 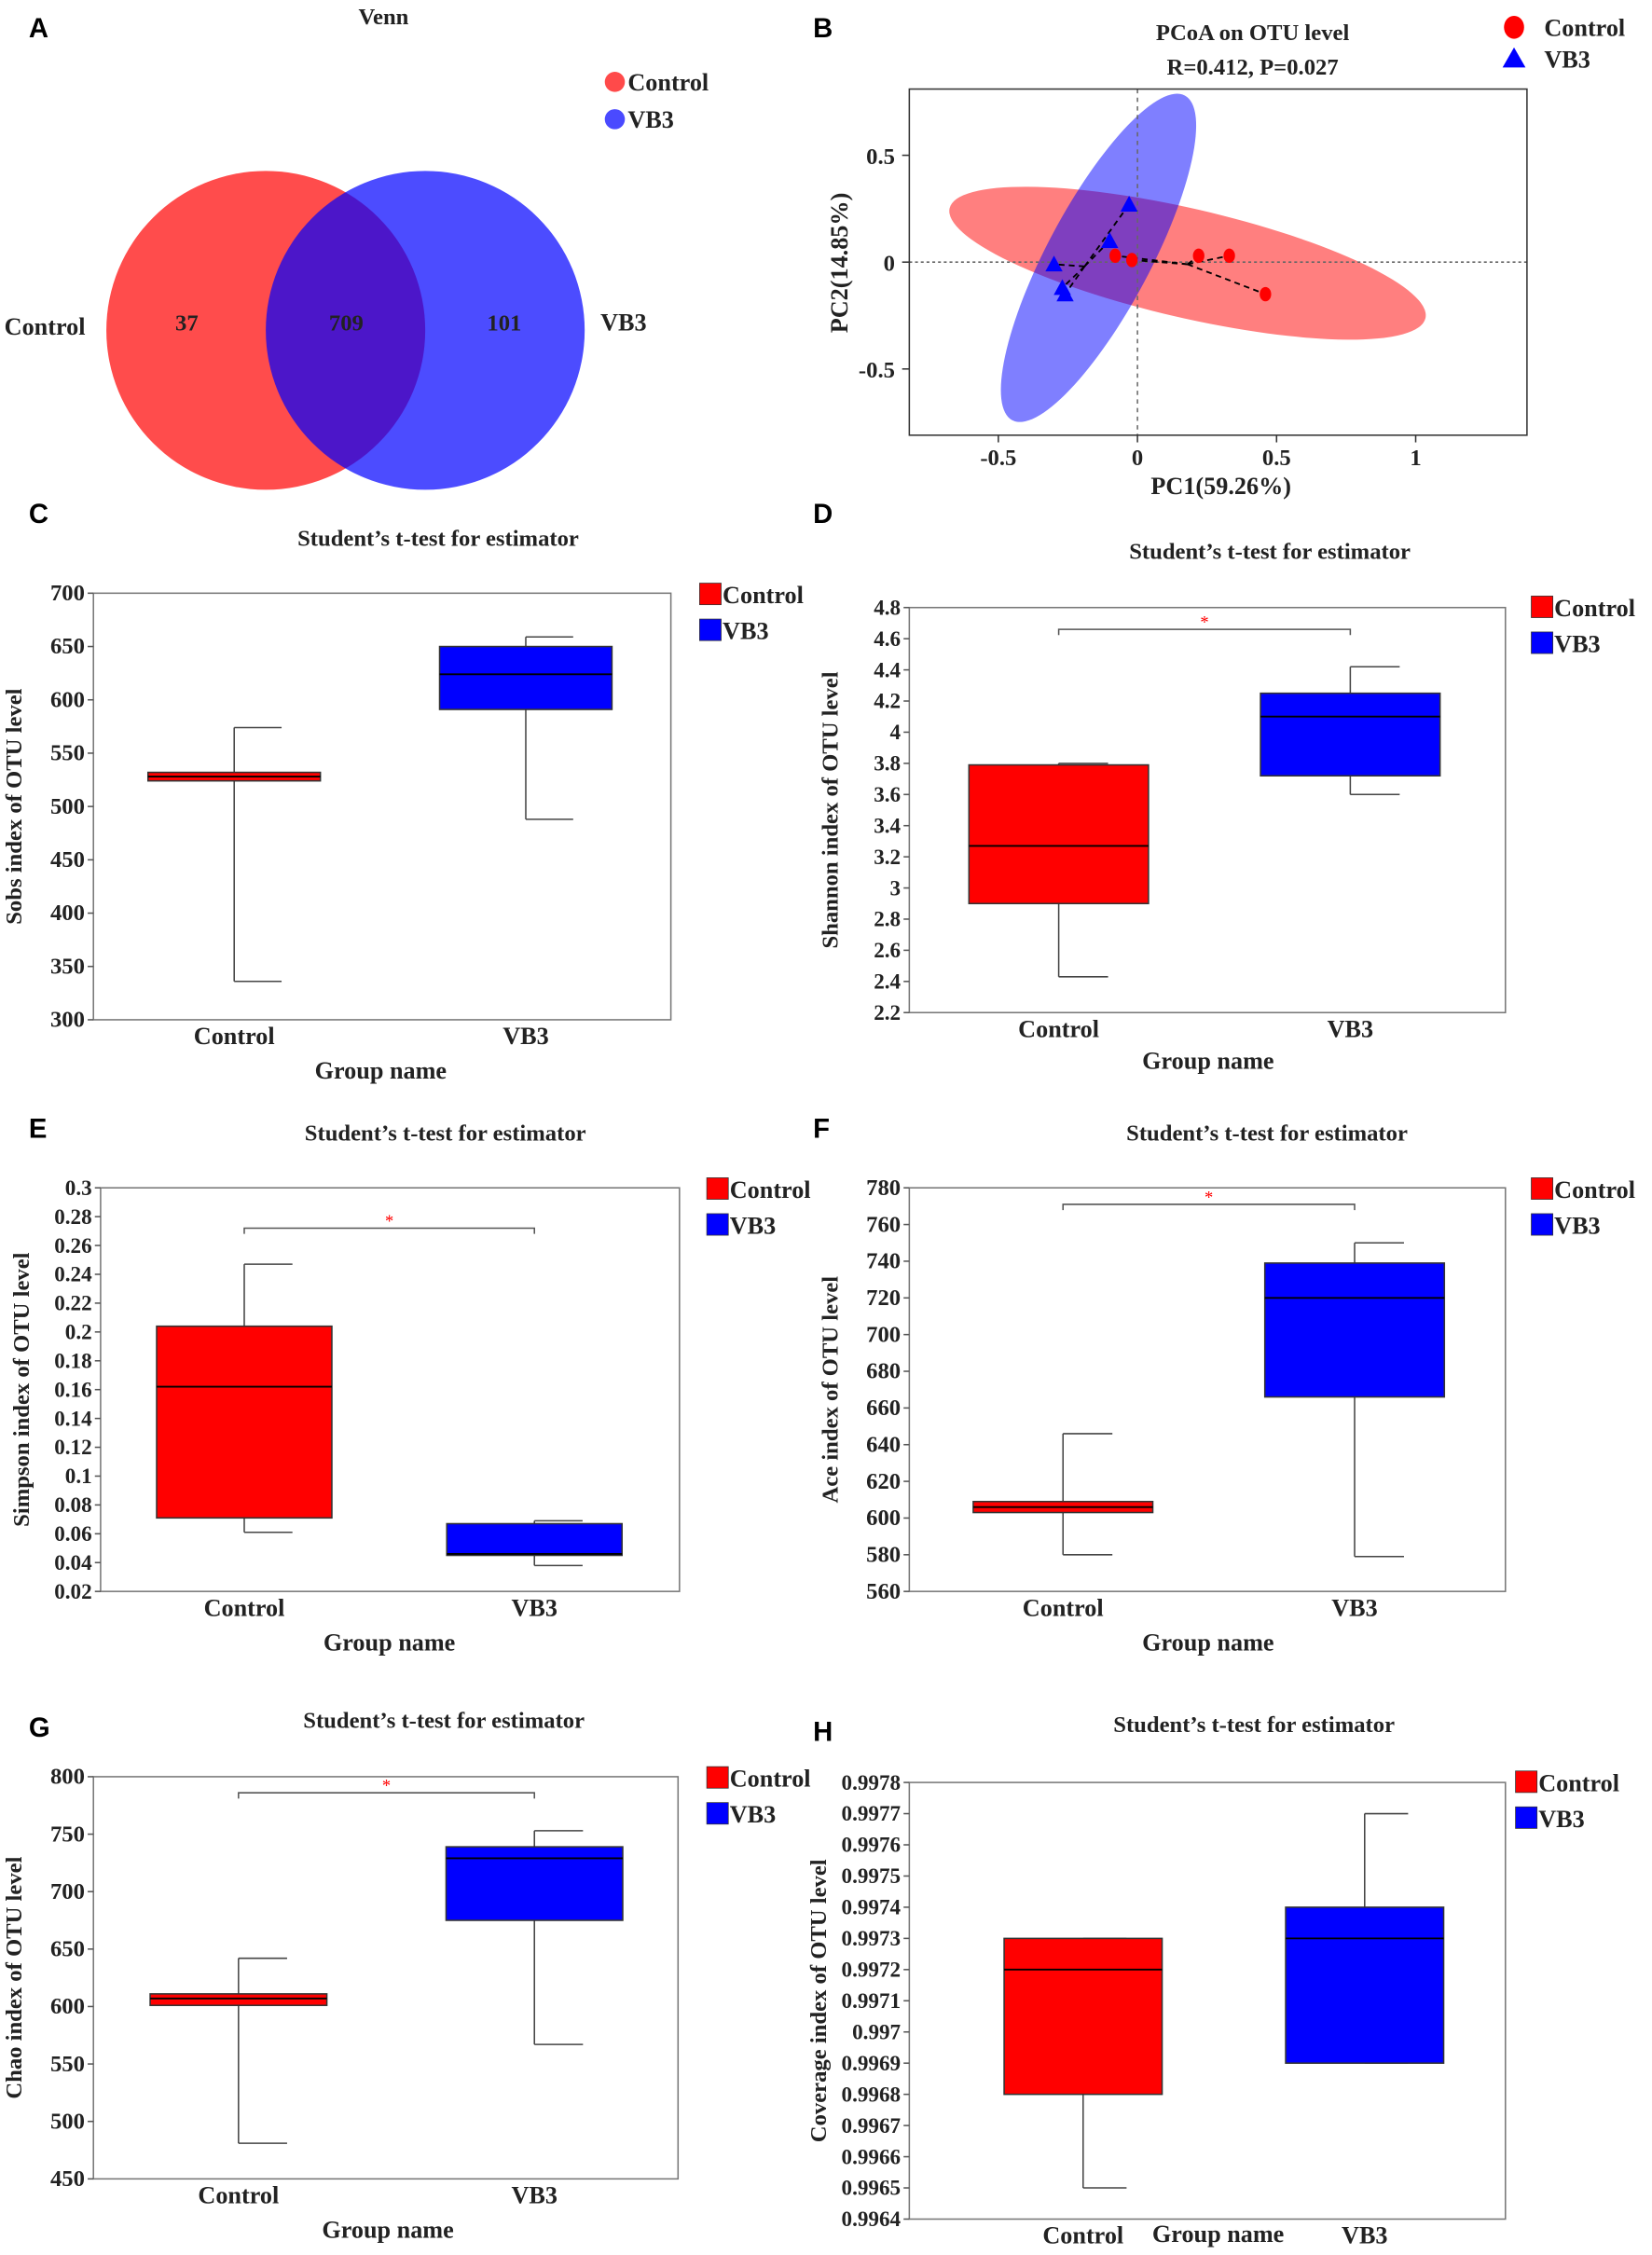 I want to click on y-tick-label: 0.2, so click(x=78, y=1332).